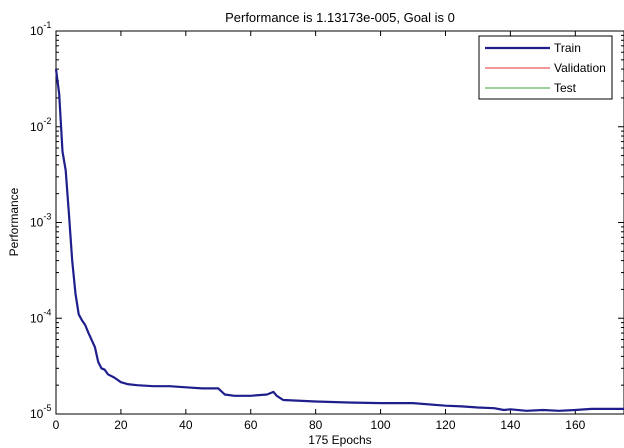 This screenshot has height=448, width=624. I want to click on x-tick-label: 80, so click(316, 425).